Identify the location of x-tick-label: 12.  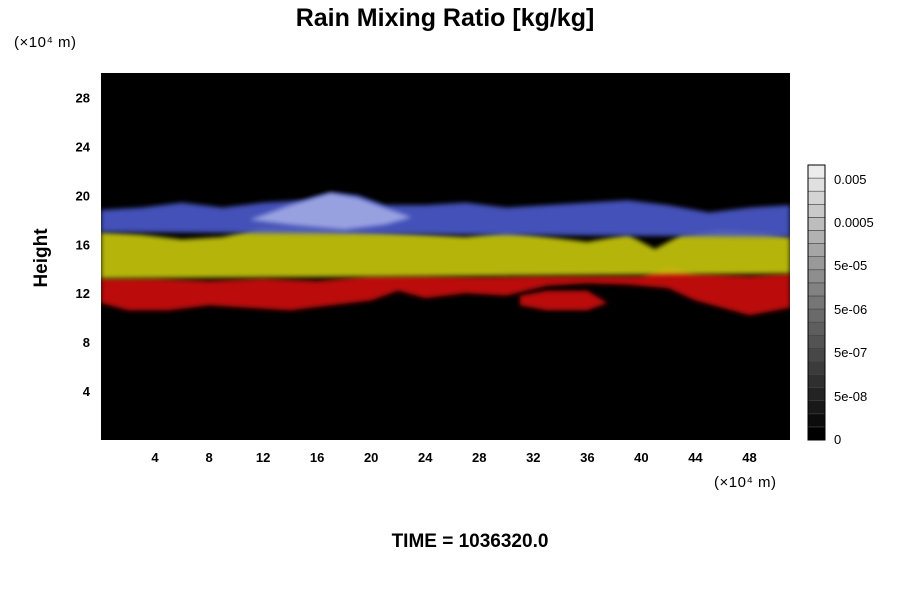
(263, 457).